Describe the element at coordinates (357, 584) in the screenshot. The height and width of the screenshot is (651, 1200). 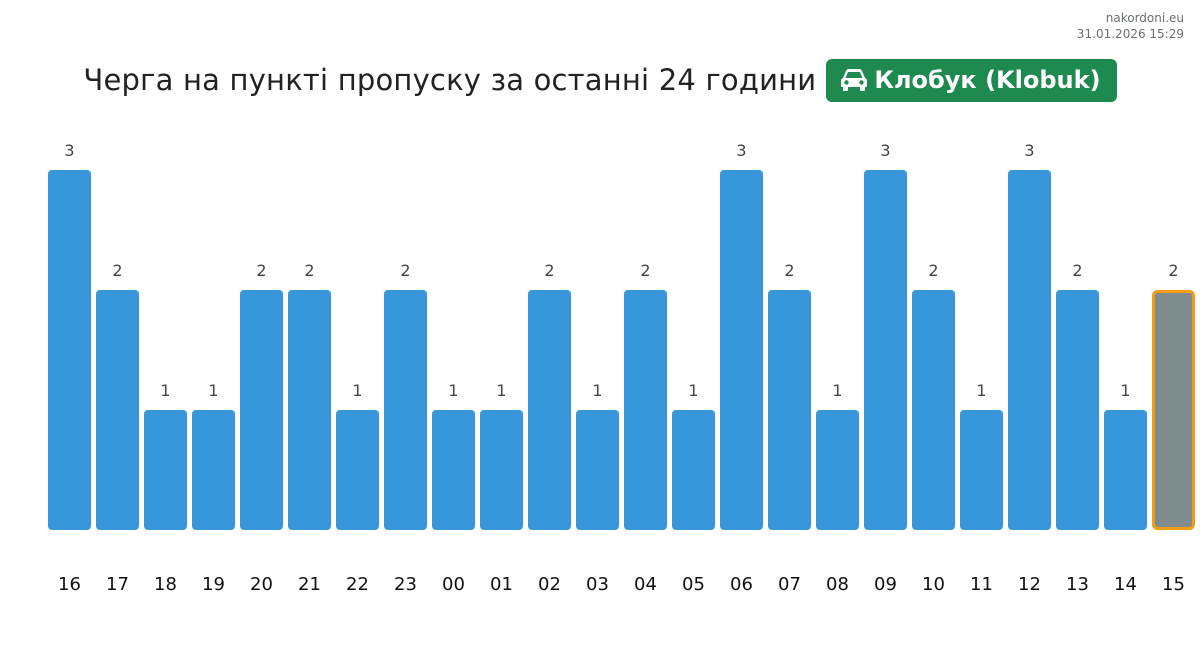
I see `hour-label-22: 22` at that location.